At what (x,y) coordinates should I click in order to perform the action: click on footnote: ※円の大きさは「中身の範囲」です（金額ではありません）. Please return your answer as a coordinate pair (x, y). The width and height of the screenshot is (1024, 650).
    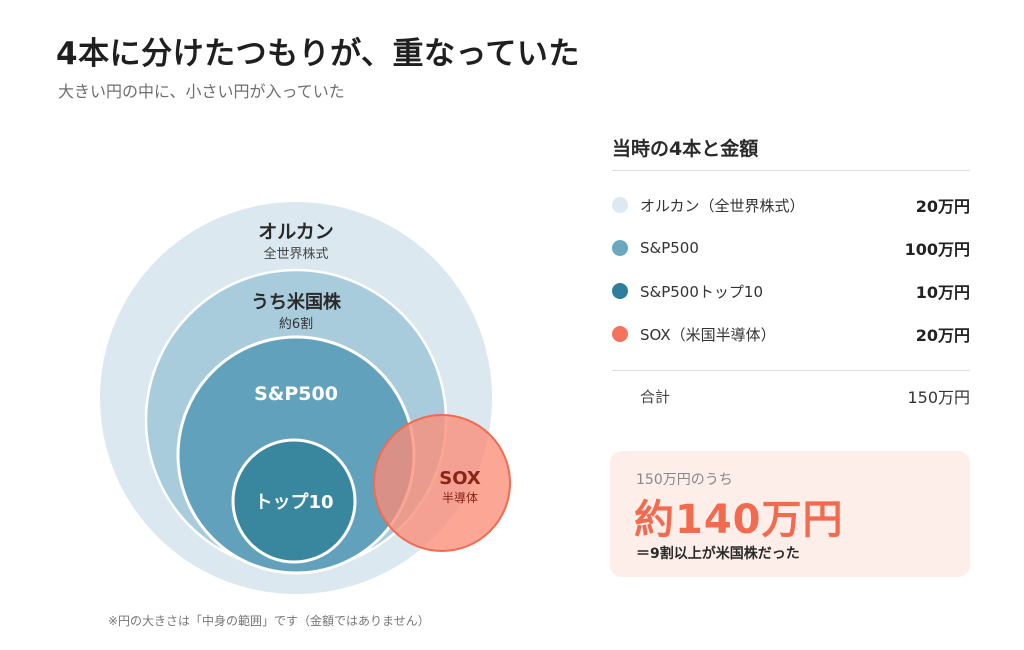
    Looking at the image, I should click on (269, 621).